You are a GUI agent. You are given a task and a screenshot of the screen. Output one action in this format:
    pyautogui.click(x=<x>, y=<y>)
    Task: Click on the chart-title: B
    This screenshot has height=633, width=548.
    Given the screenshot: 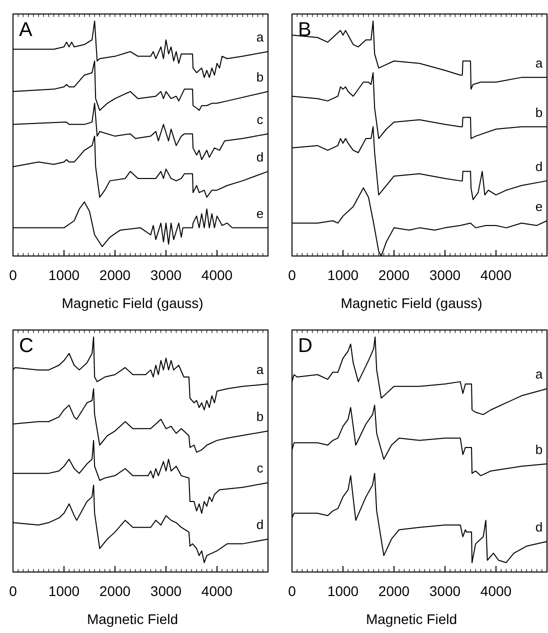 What is the action you would take?
    pyautogui.click(x=305, y=30)
    